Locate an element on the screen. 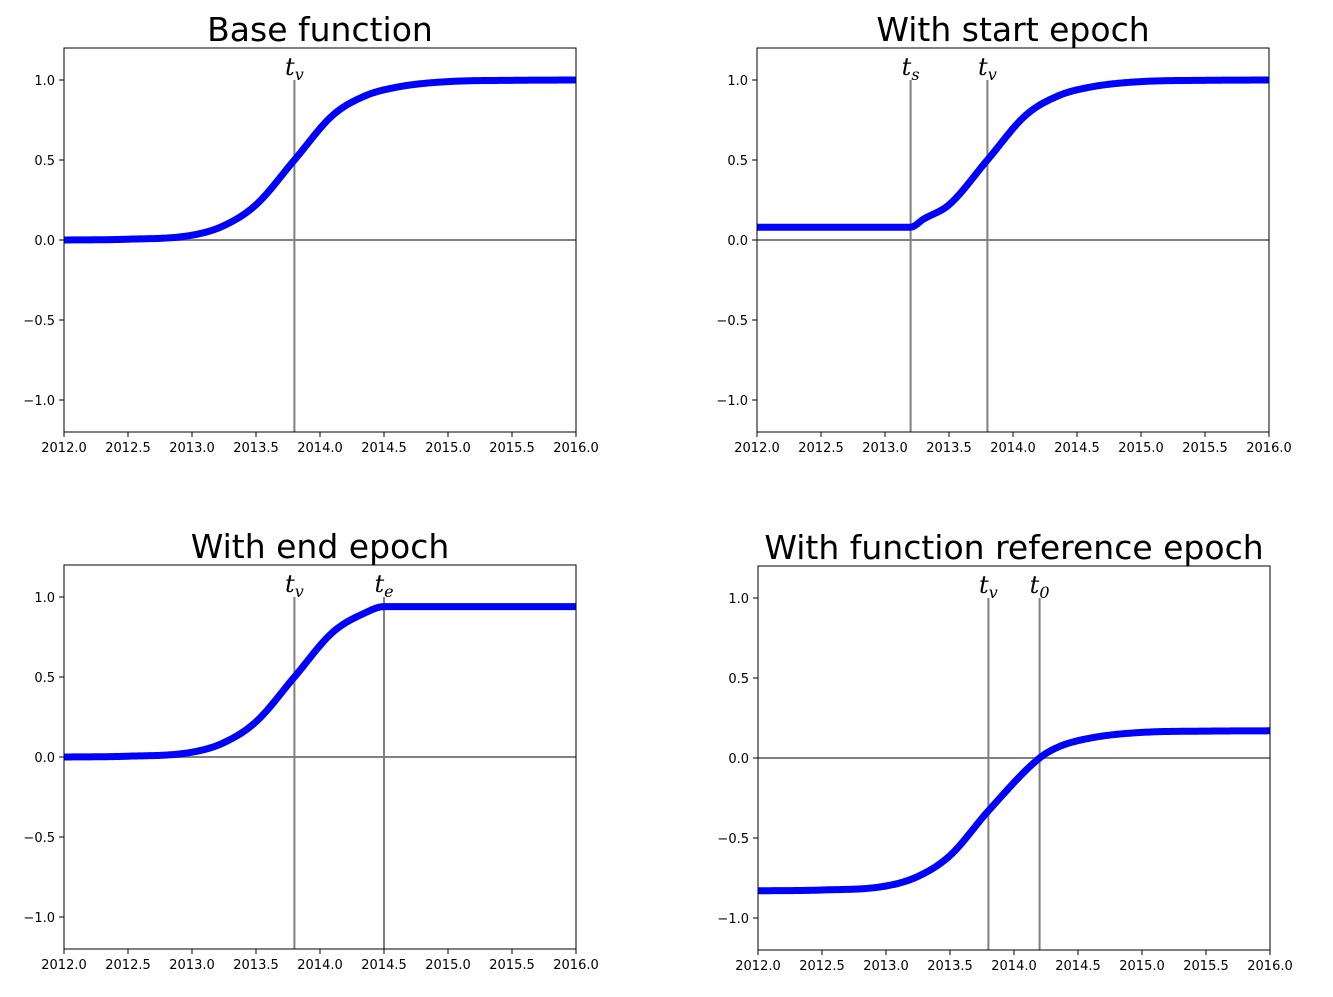  epoch-marker-label: t0 is located at coordinates (1040, 586).